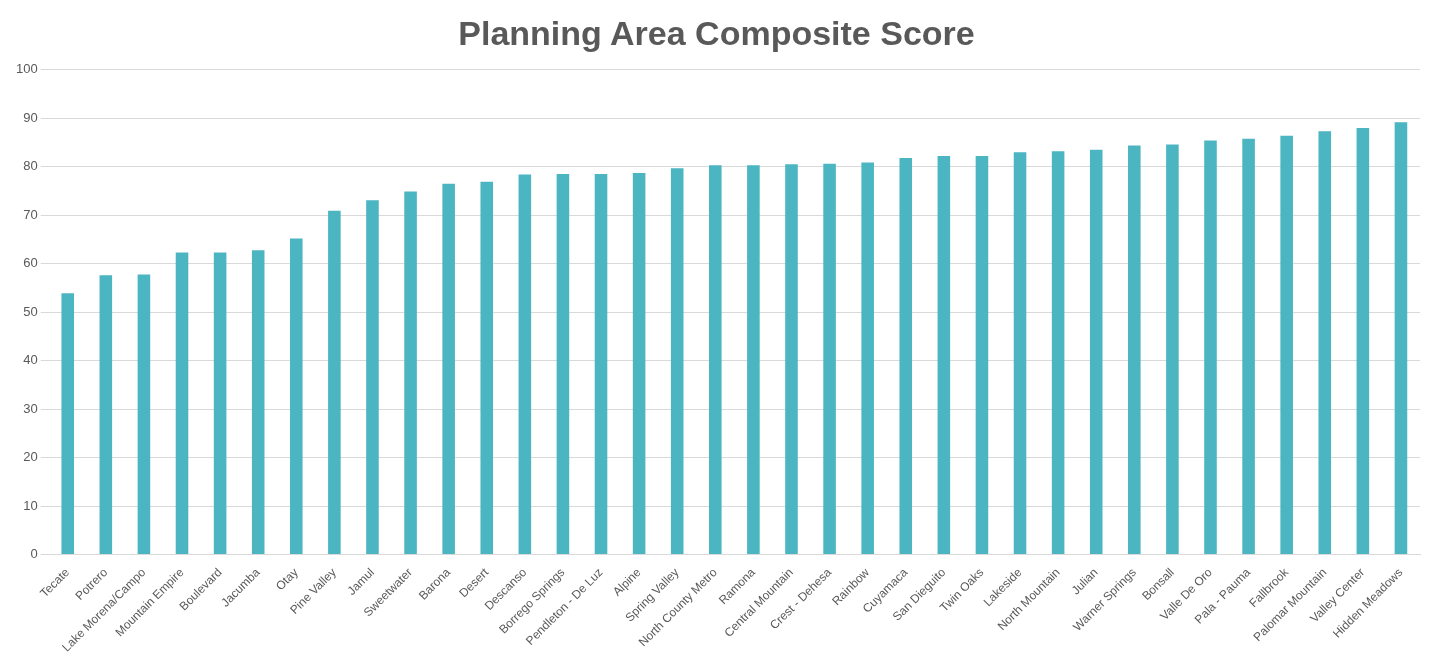 This screenshot has height=670, width=1443. Describe the element at coordinates (30, 263) in the screenshot. I see `y-tick-label: 60` at that location.